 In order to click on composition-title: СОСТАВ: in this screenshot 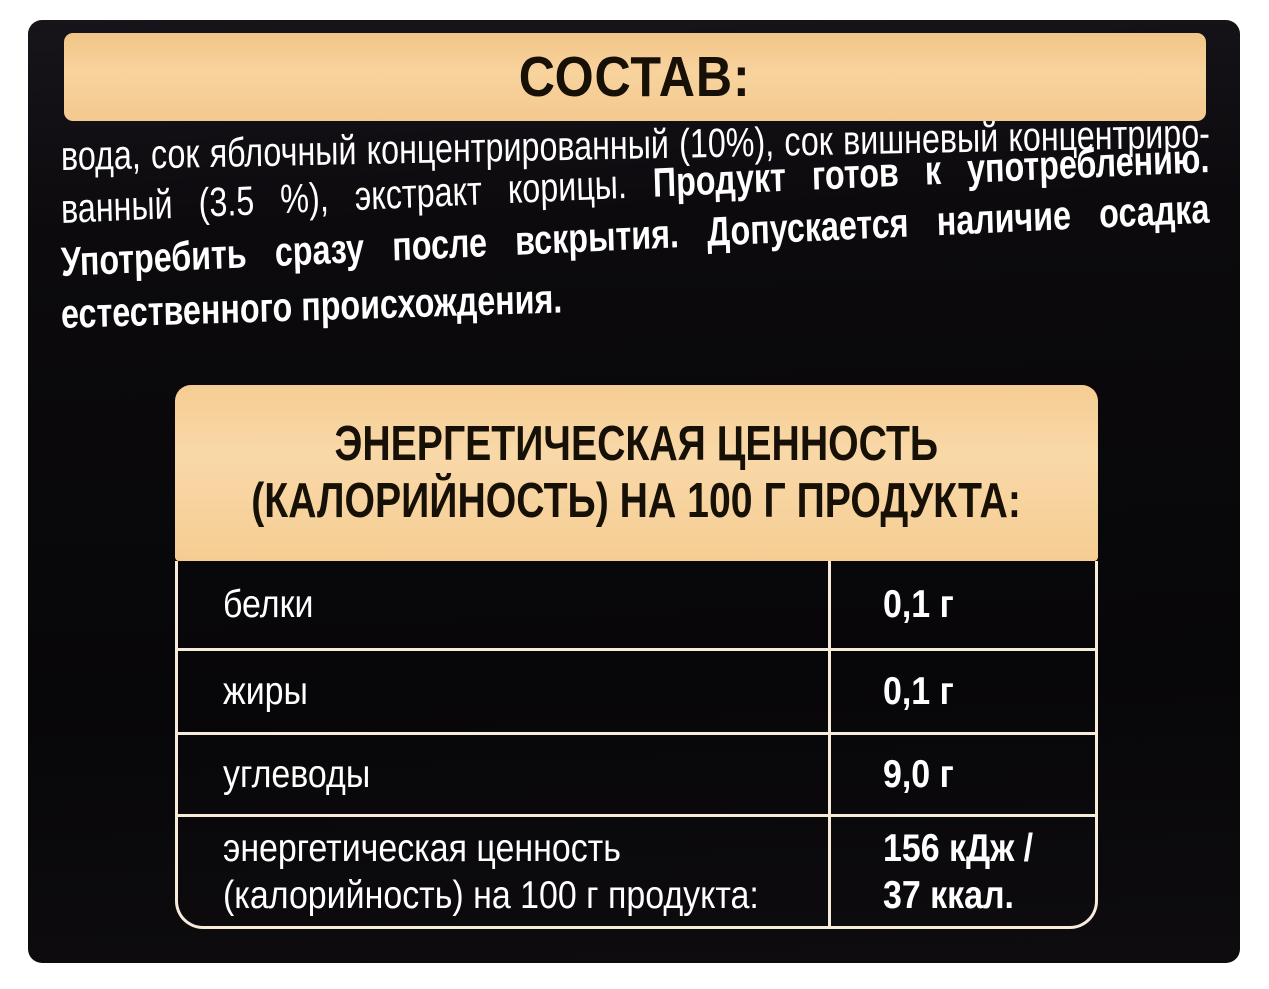, I will do `click(635, 77)`.